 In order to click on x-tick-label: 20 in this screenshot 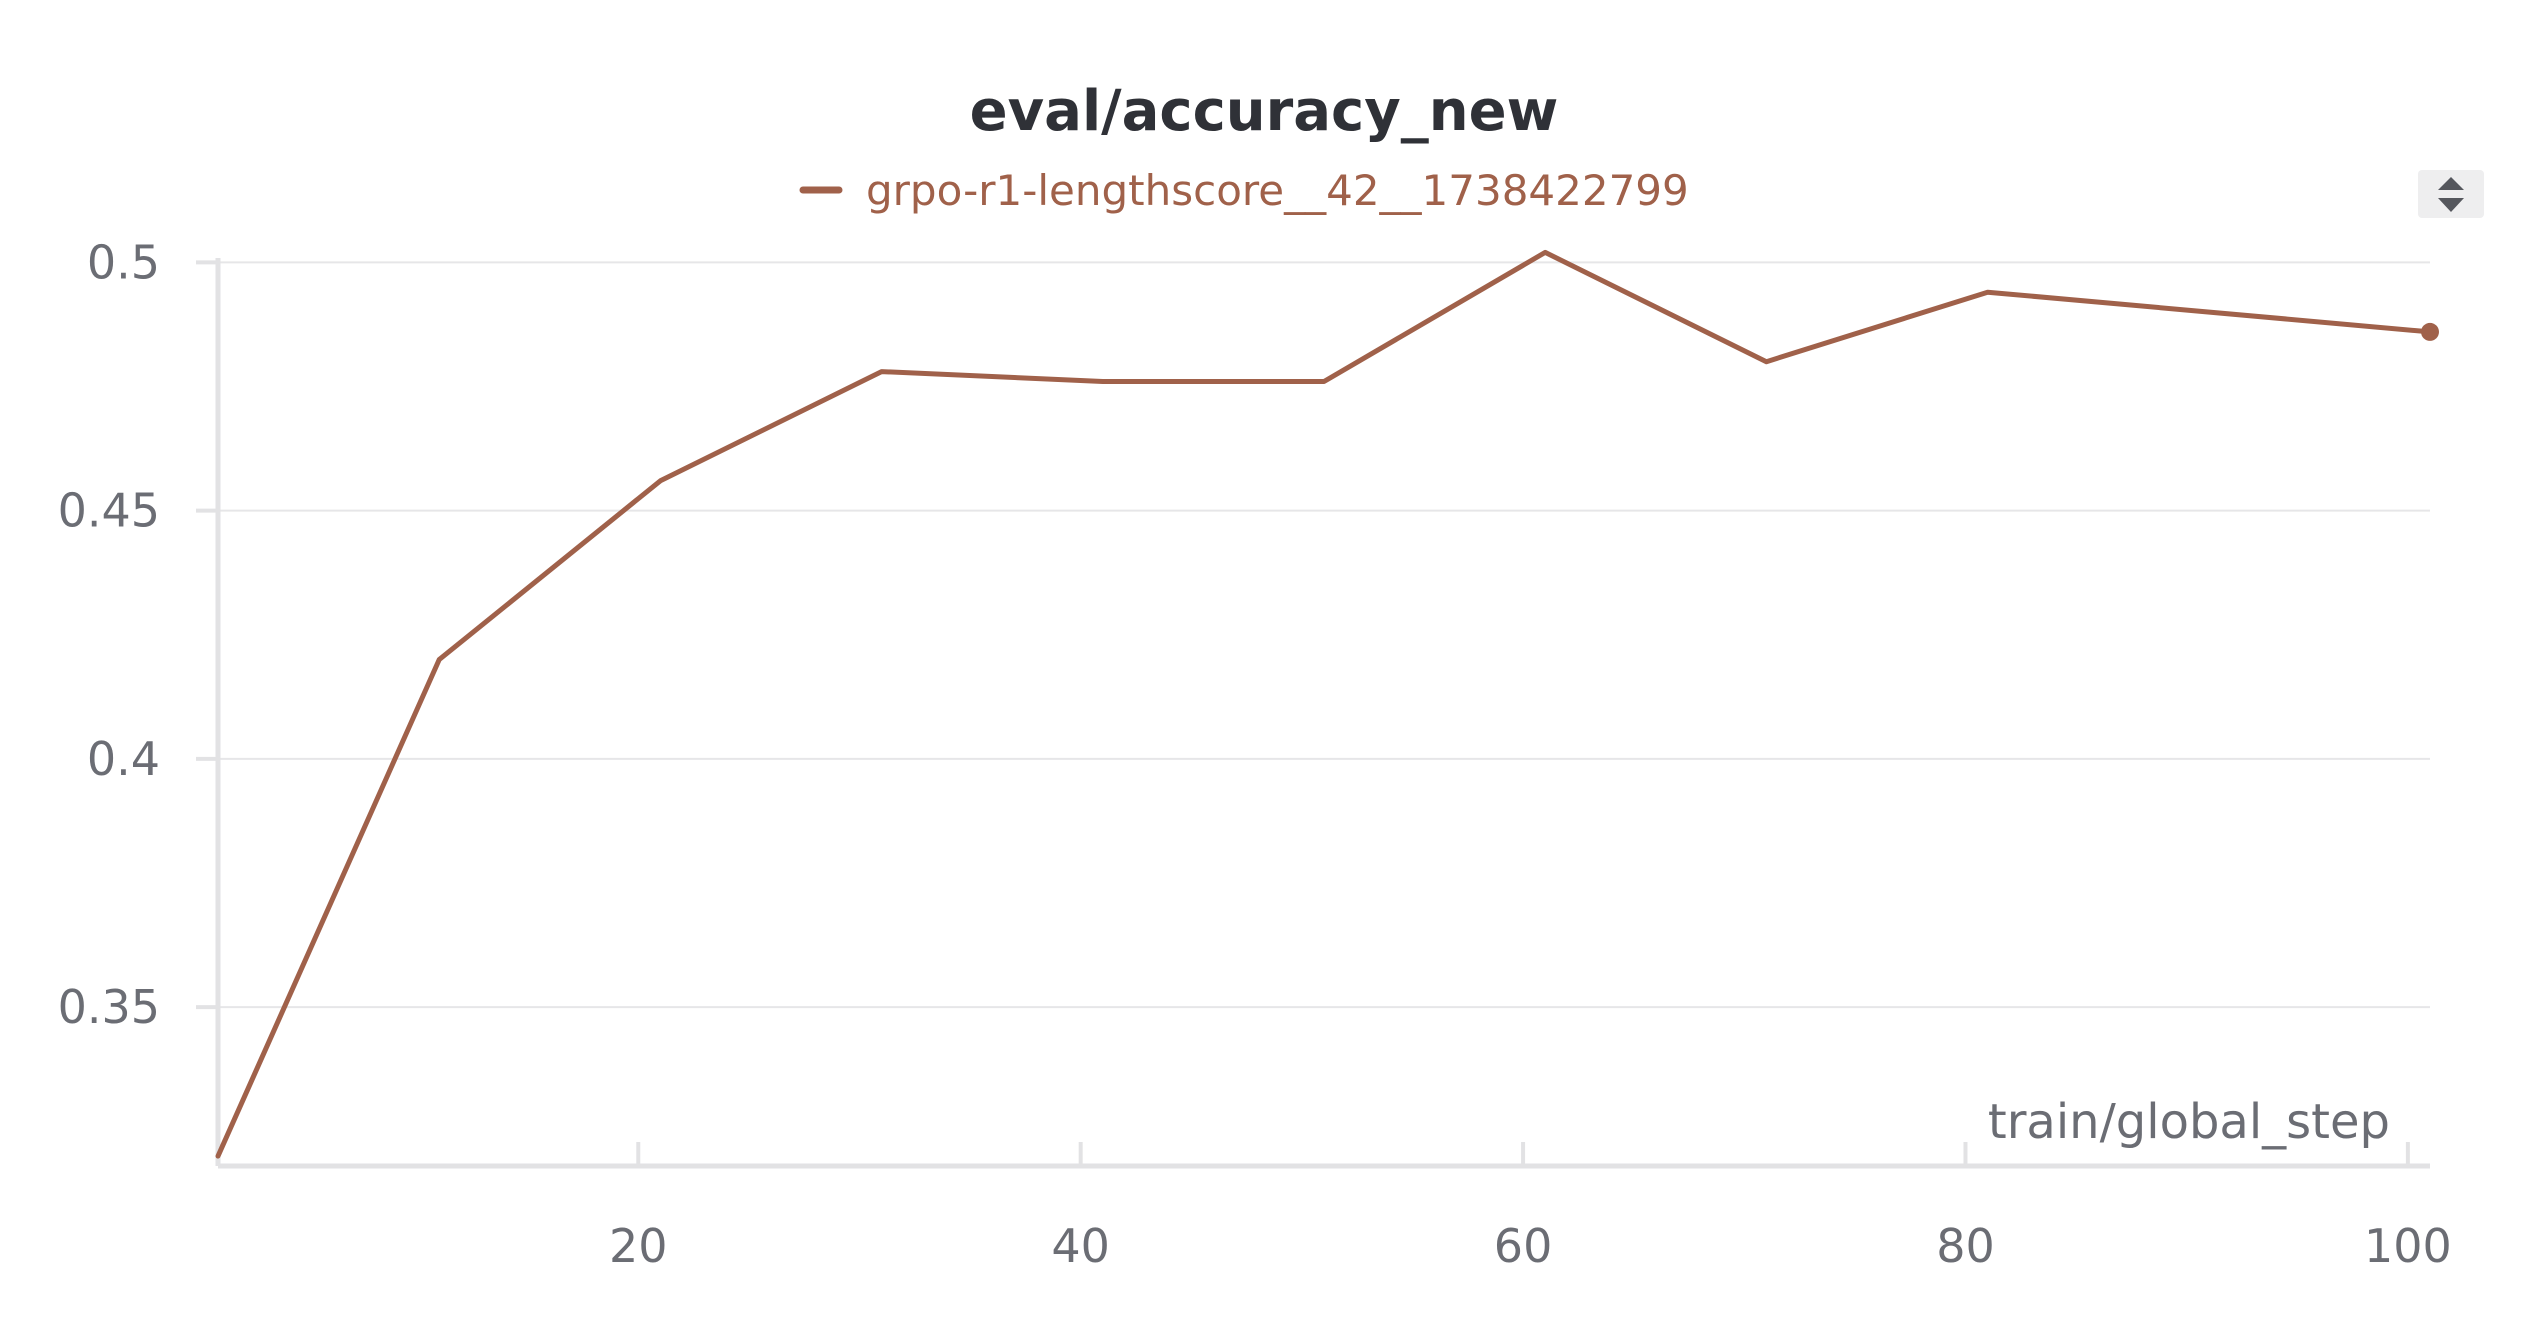, I will do `click(638, 1246)`.